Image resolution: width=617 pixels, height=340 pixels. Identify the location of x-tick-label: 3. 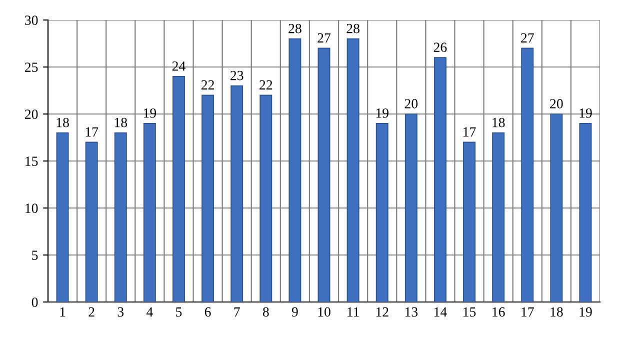
(121, 312).